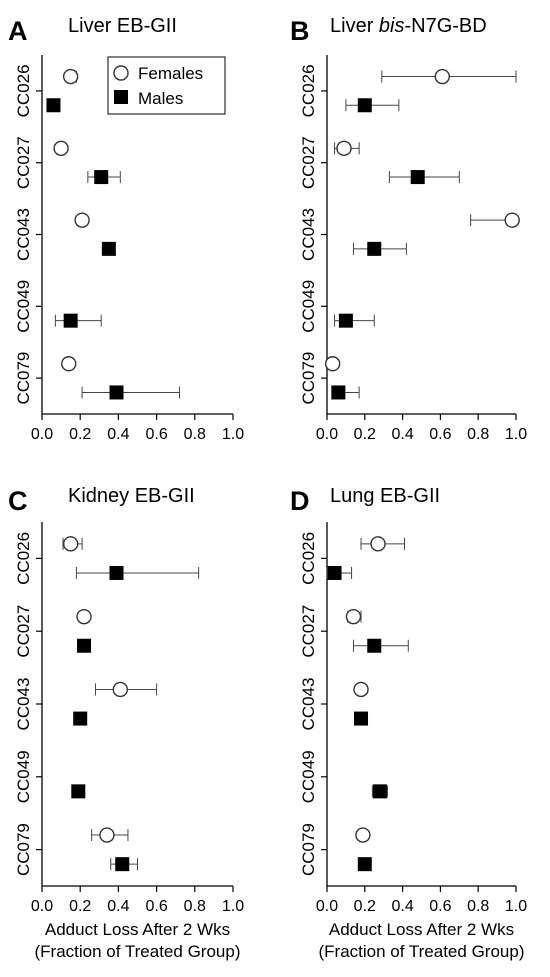 Image resolution: width=550 pixels, height=977 pixels. I want to click on title-part: Lung EB-GII, so click(385, 496).